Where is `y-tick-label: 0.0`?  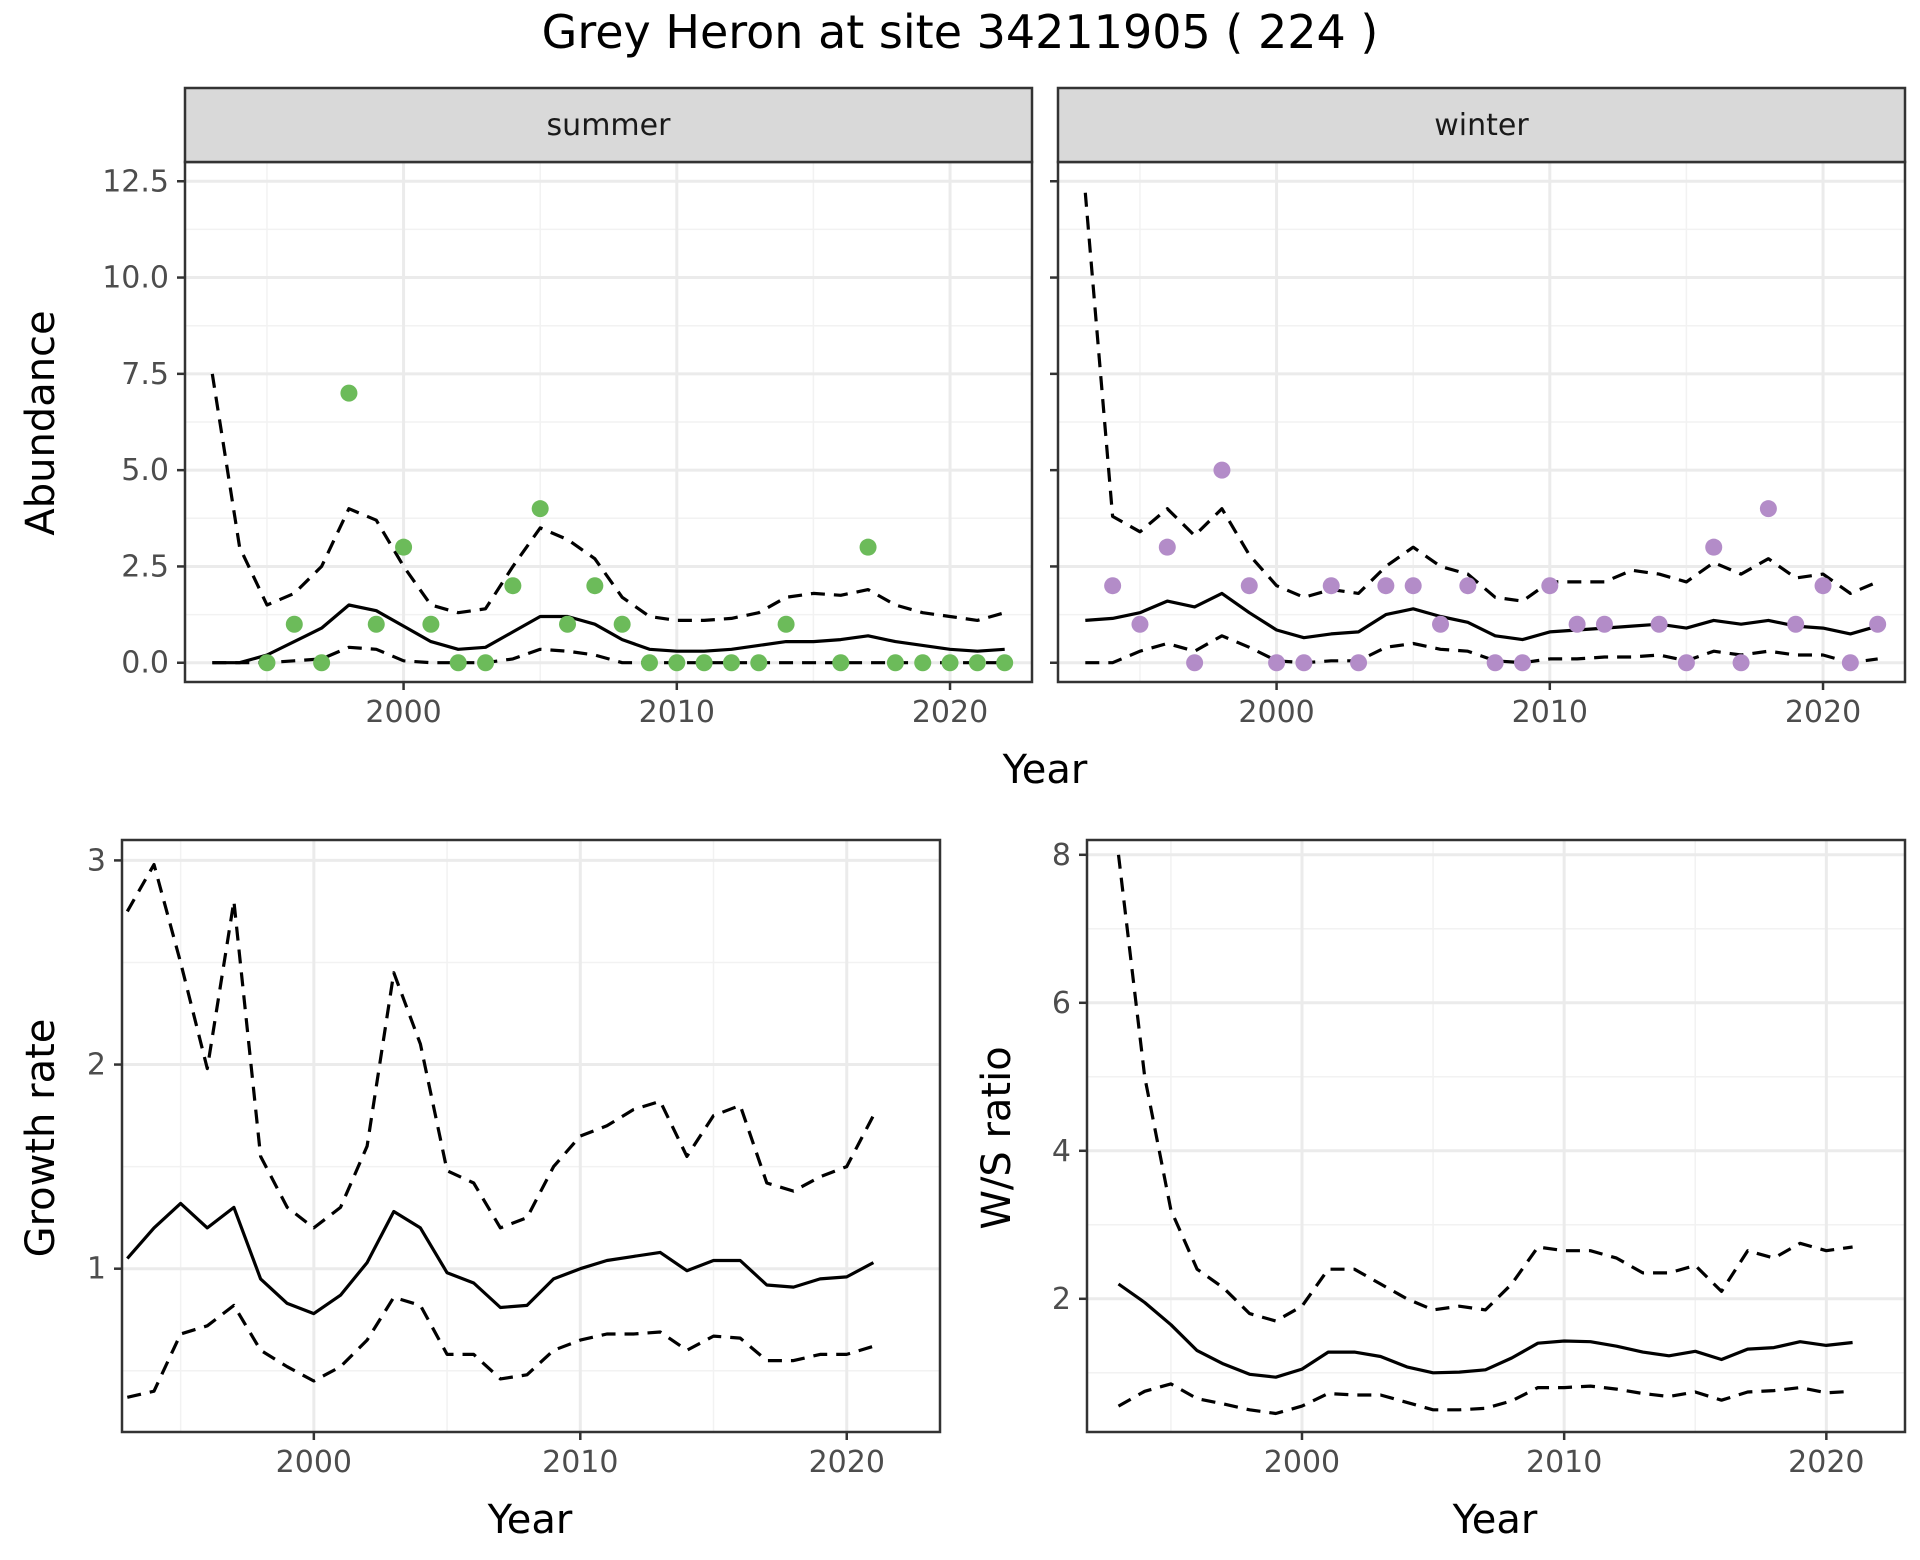
y-tick-label: 0.0 is located at coordinates (145, 663).